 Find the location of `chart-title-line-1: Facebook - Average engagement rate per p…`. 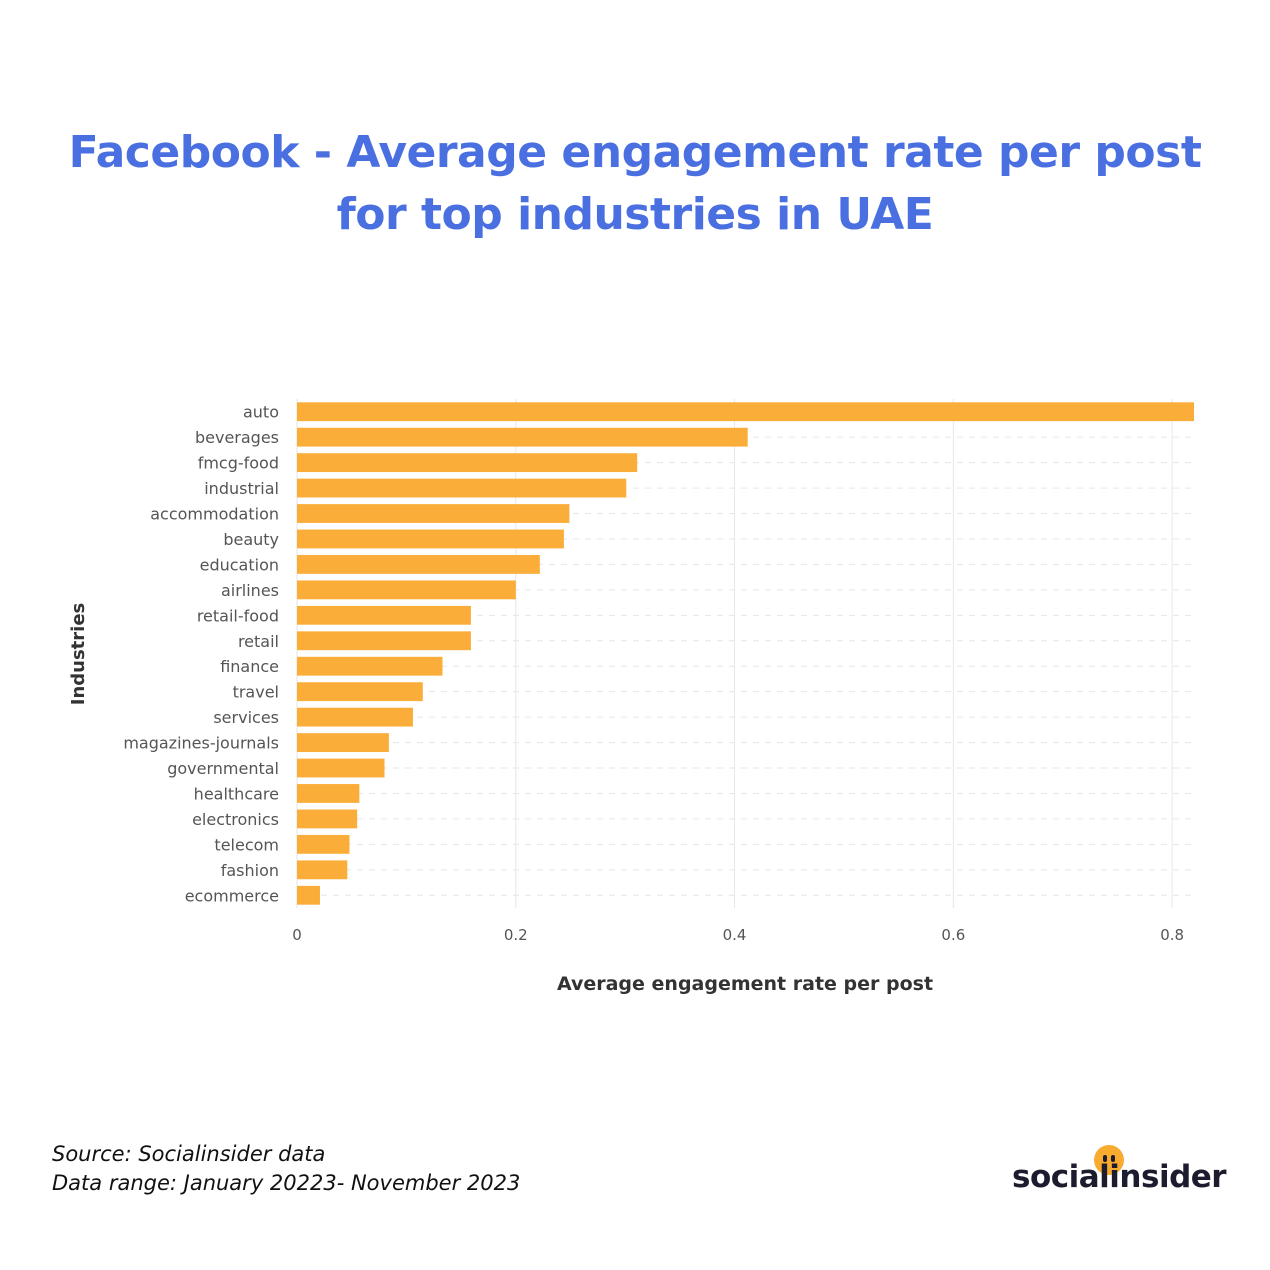

chart-title-line-1: Facebook - Average engagement rate per p… is located at coordinates (635, 152).